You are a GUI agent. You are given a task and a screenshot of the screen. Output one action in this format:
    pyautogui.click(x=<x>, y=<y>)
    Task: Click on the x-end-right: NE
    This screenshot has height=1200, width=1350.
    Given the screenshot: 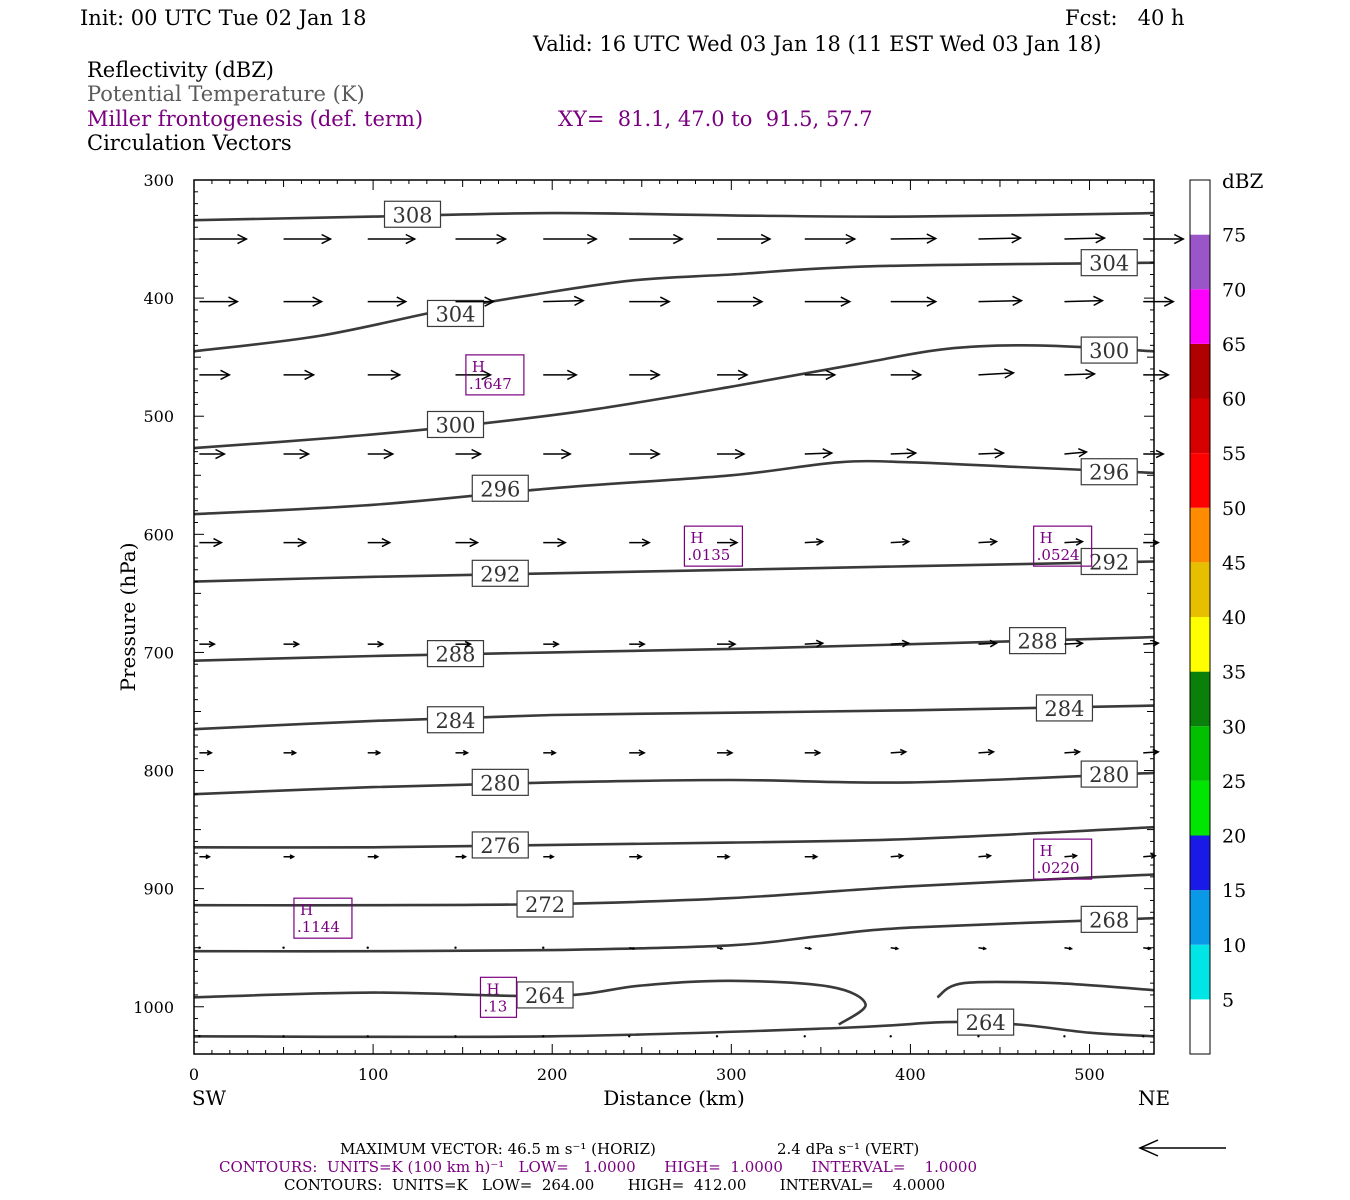 What is the action you would take?
    pyautogui.click(x=1154, y=1098)
    